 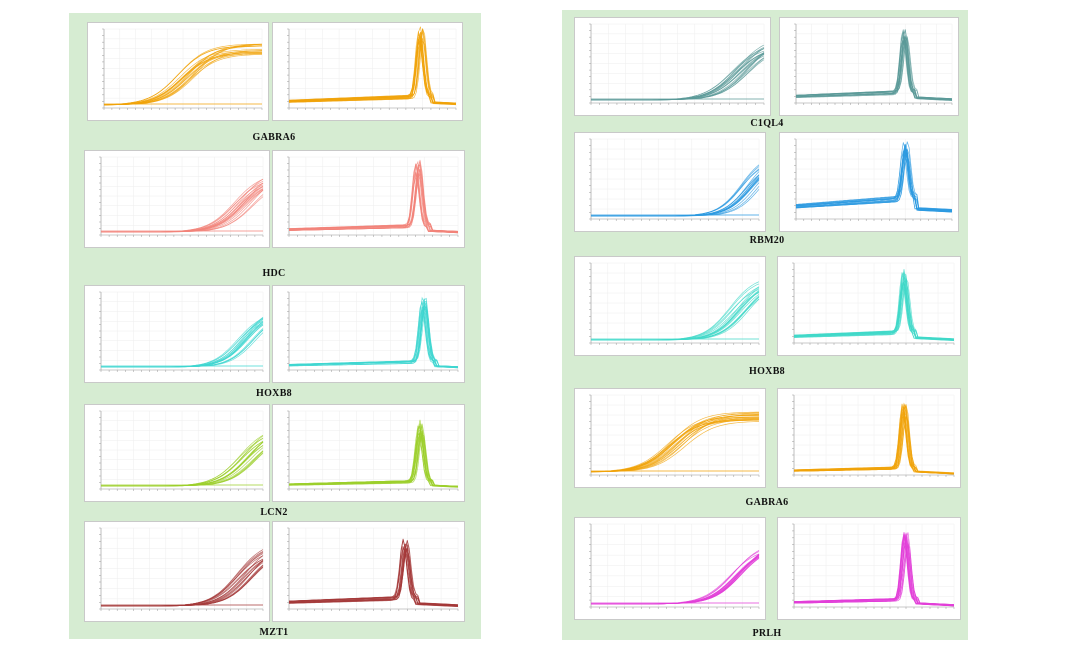 What do you see at coordinates (767, 123) in the screenshot?
I see `gene-label-c1ql4: C1QL4` at bounding box center [767, 123].